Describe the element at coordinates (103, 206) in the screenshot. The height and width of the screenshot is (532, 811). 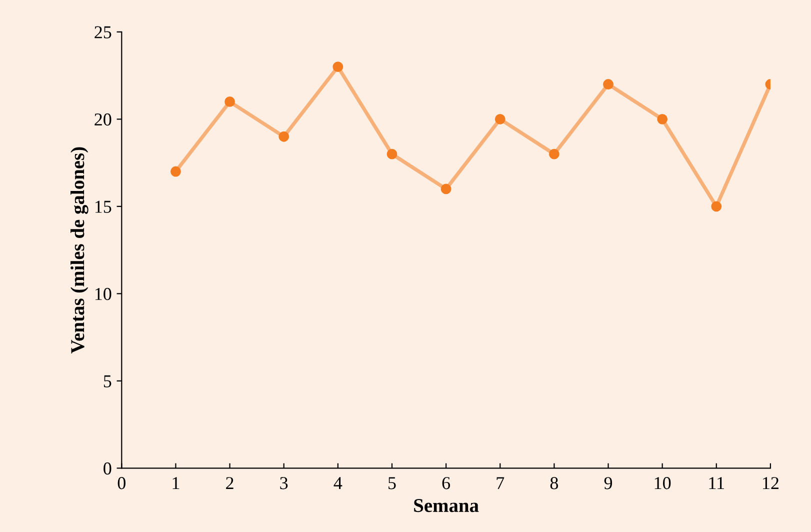
I see `y-tick-label: 15` at that location.